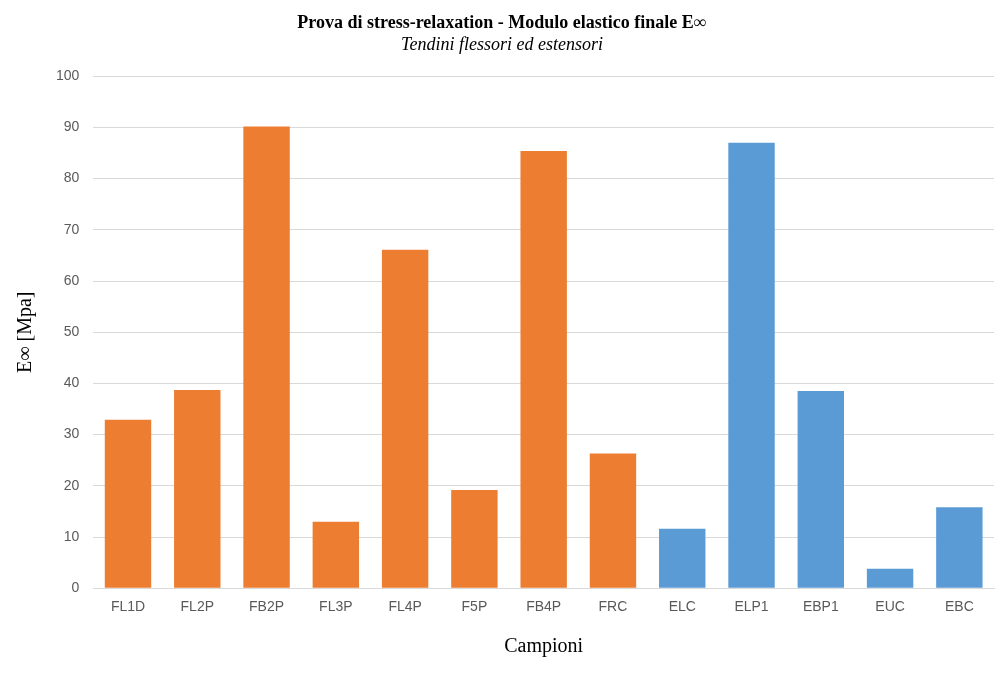  What do you see at coordinates (267, 606) in the screenshot?
I see `x-tick-label: FB2P` at bounding box center [267, 606].